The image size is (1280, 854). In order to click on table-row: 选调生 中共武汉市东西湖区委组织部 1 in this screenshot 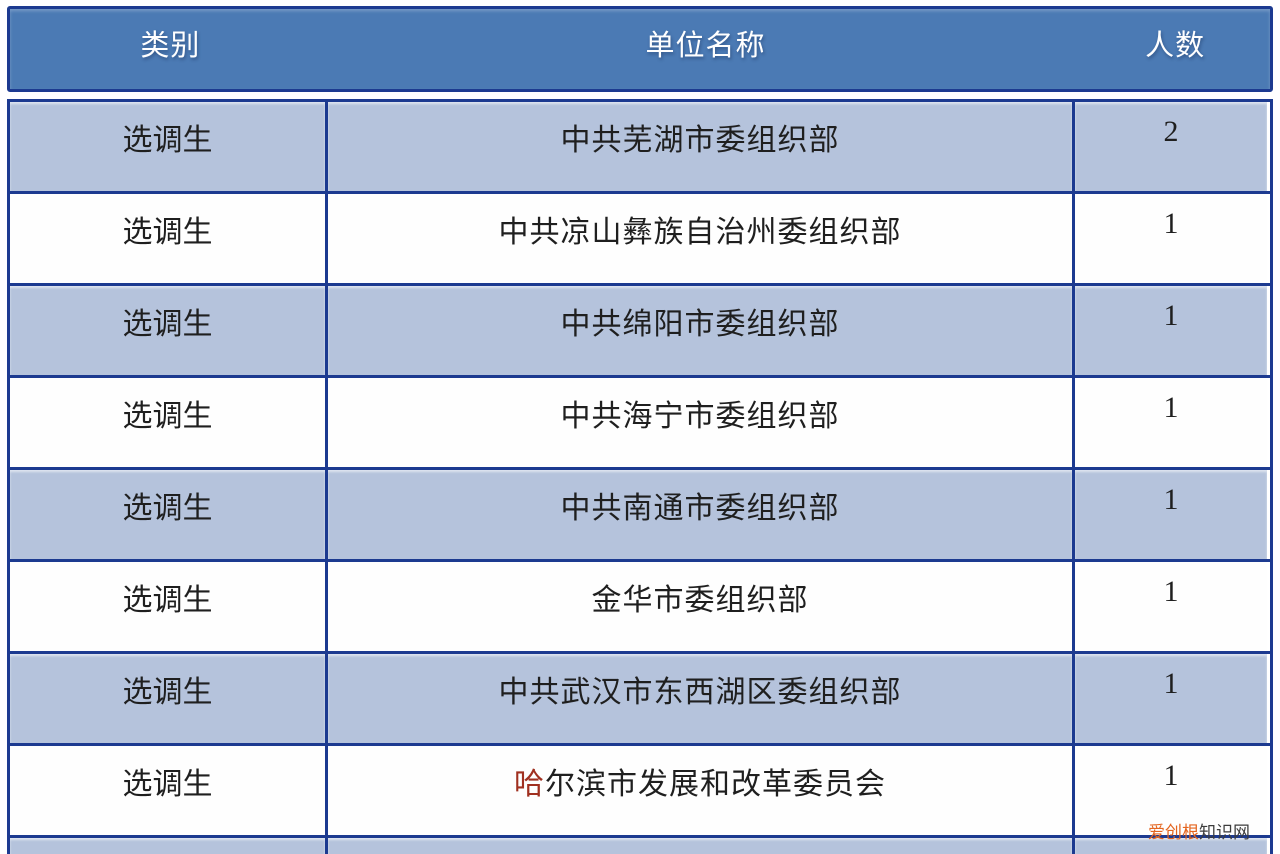, I will do `click(640, 700)`.